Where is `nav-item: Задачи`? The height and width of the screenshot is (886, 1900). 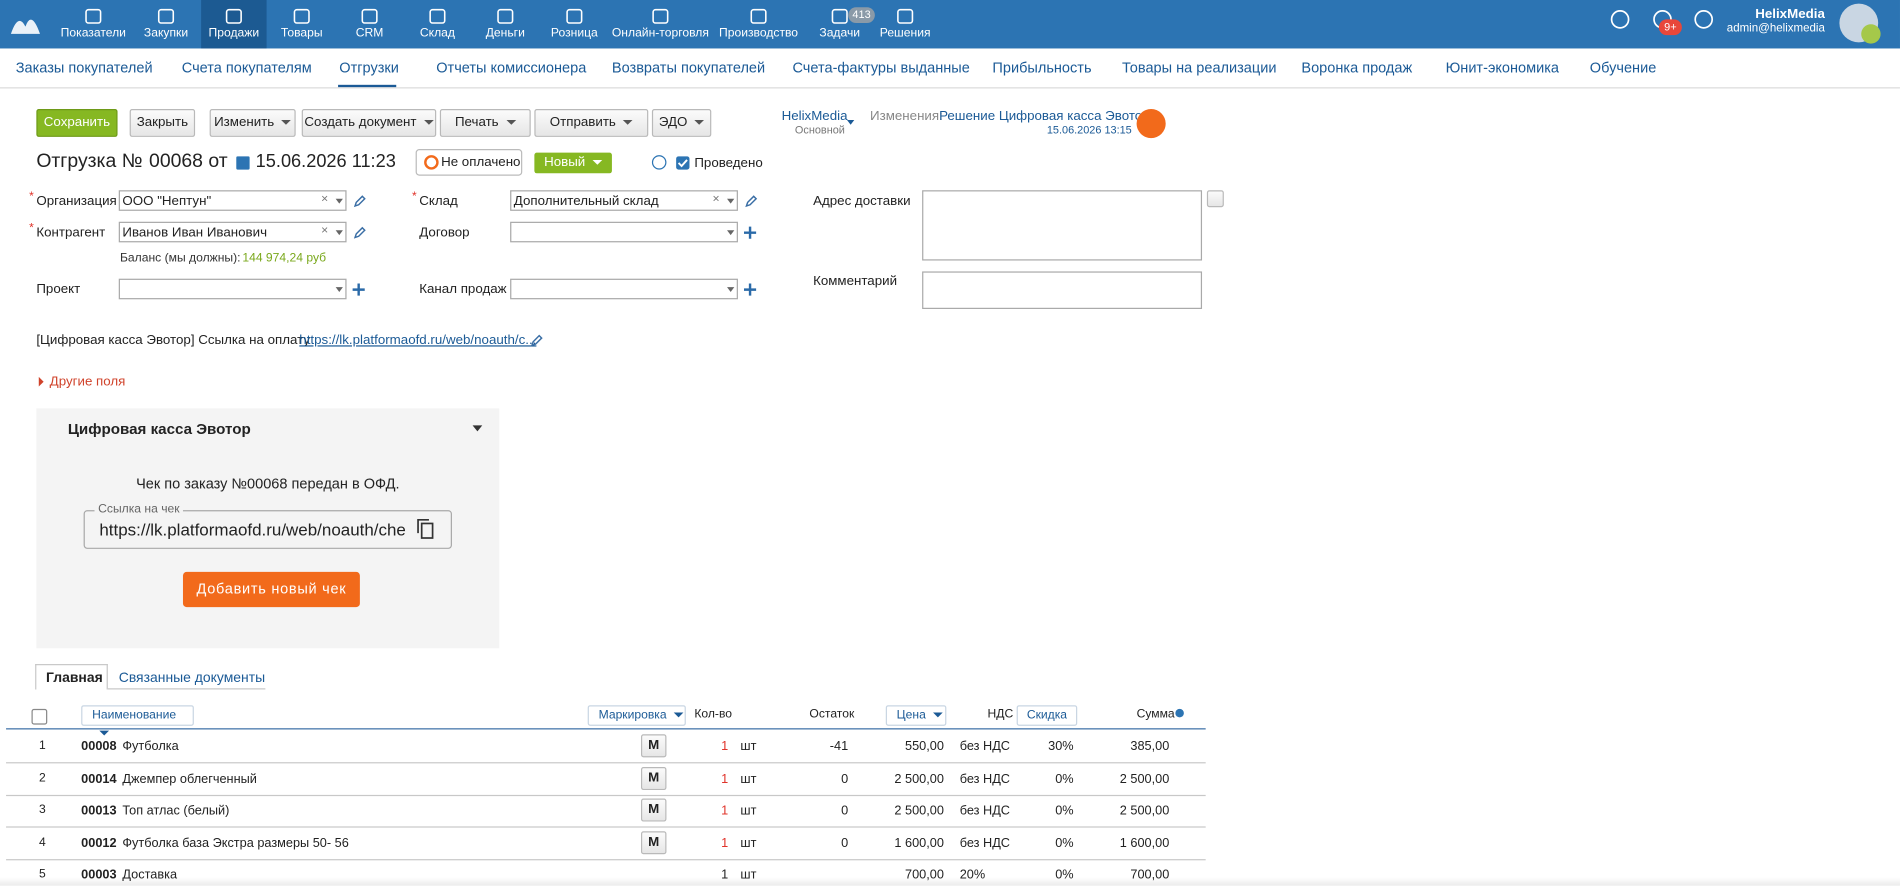
nav-item: Задачи is located at coordinates (840, 33).